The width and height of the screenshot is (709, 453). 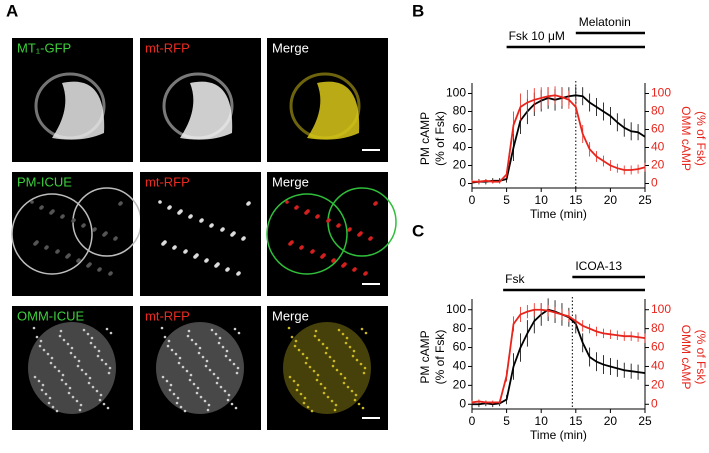 What do you see at coordinates (658, 366) in the screenshot?
I see `y2-tick-label: 40` at bounding box center [658, 366].